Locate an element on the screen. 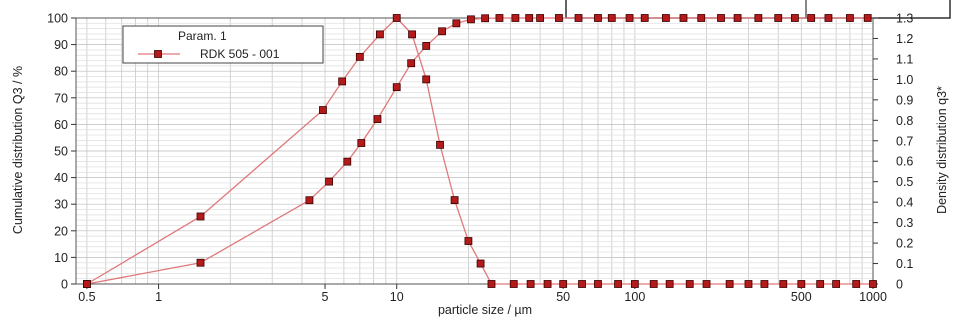 The image size is (955, 320). y-left-tick-label: 60 is located at coordinates (61, 125).